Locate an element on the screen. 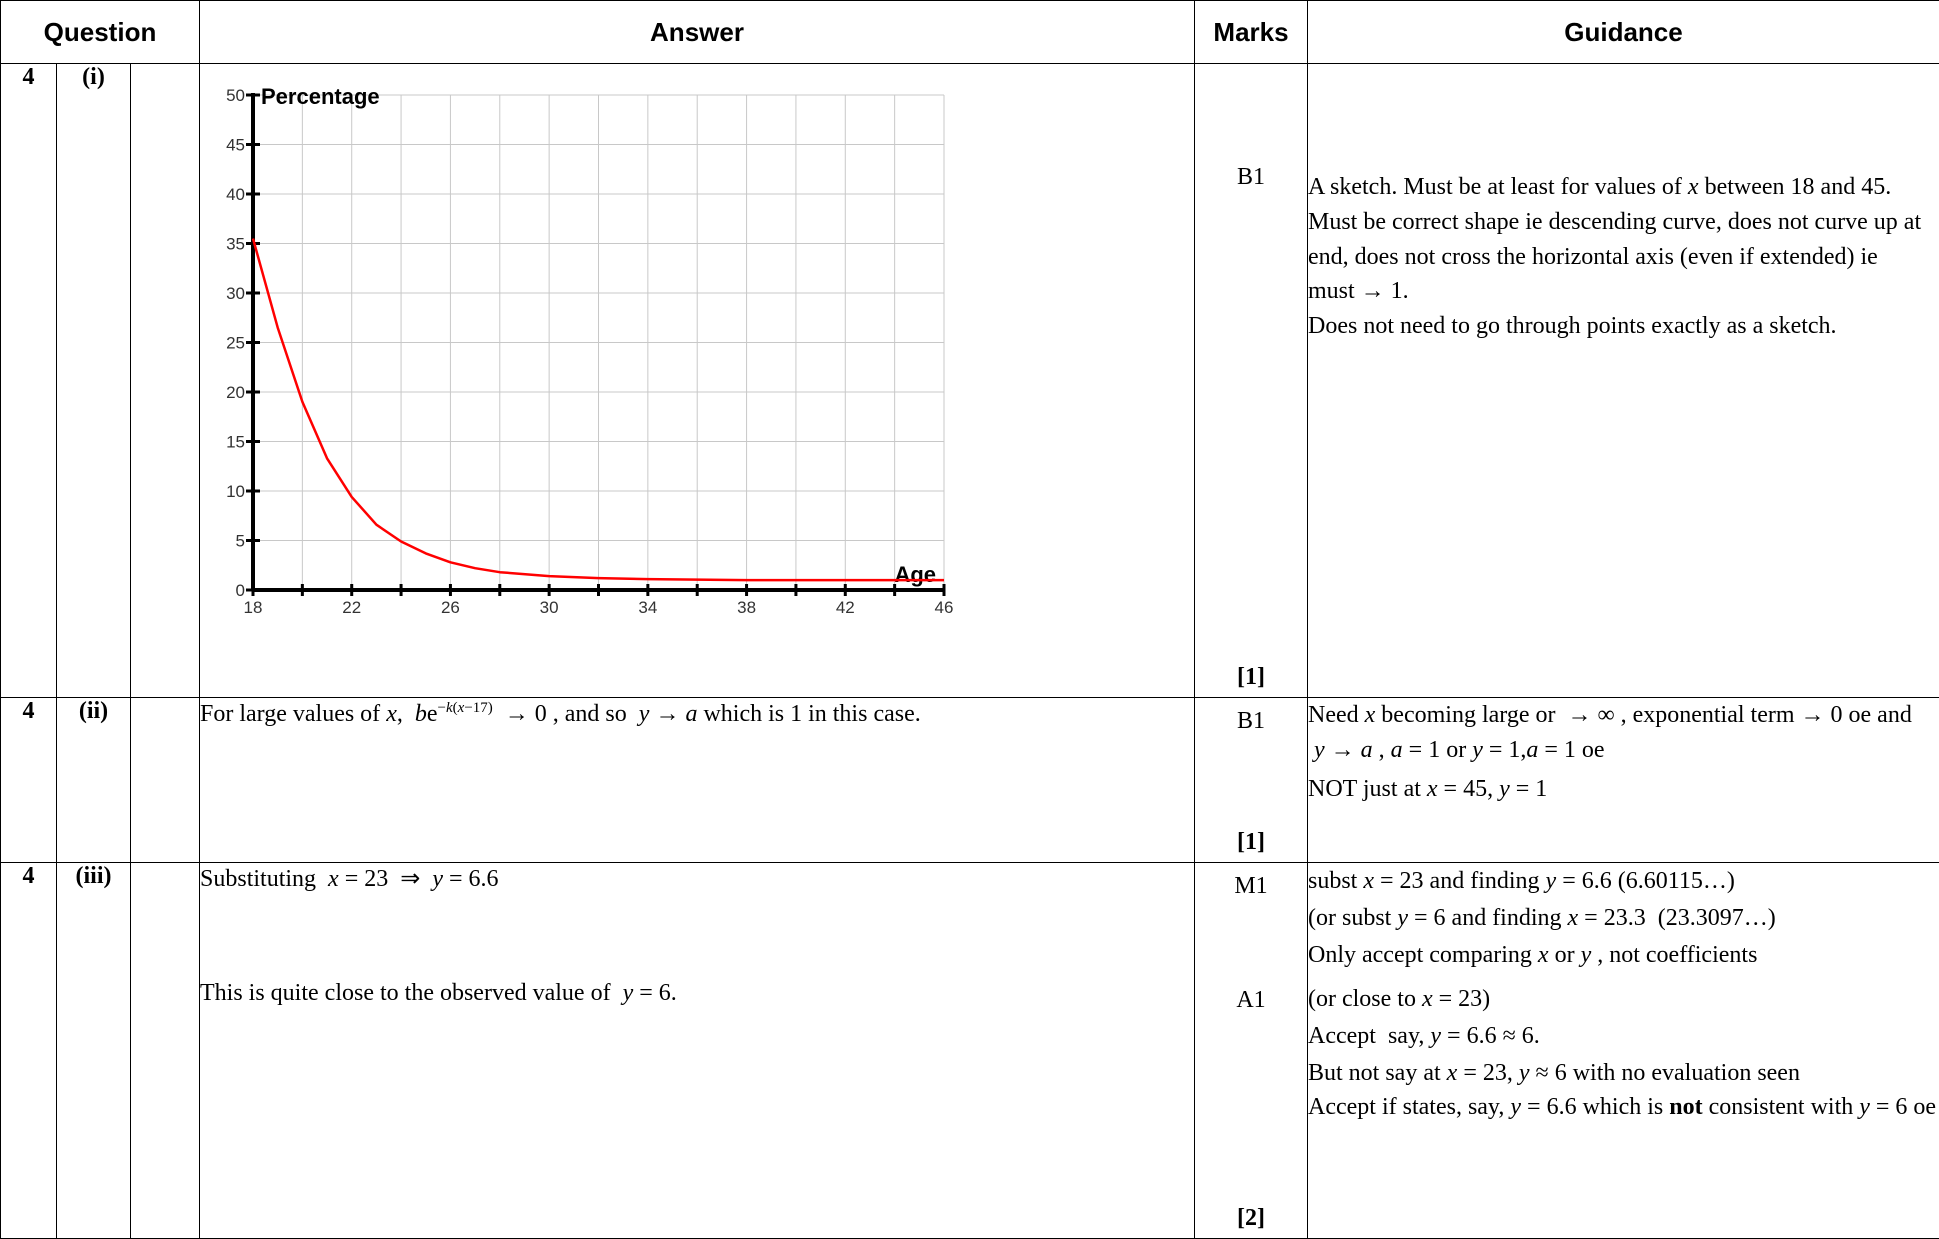 This screenshot has height=1239, width=1939. y-tick-label: 50 is located at coordinates (235, 95).